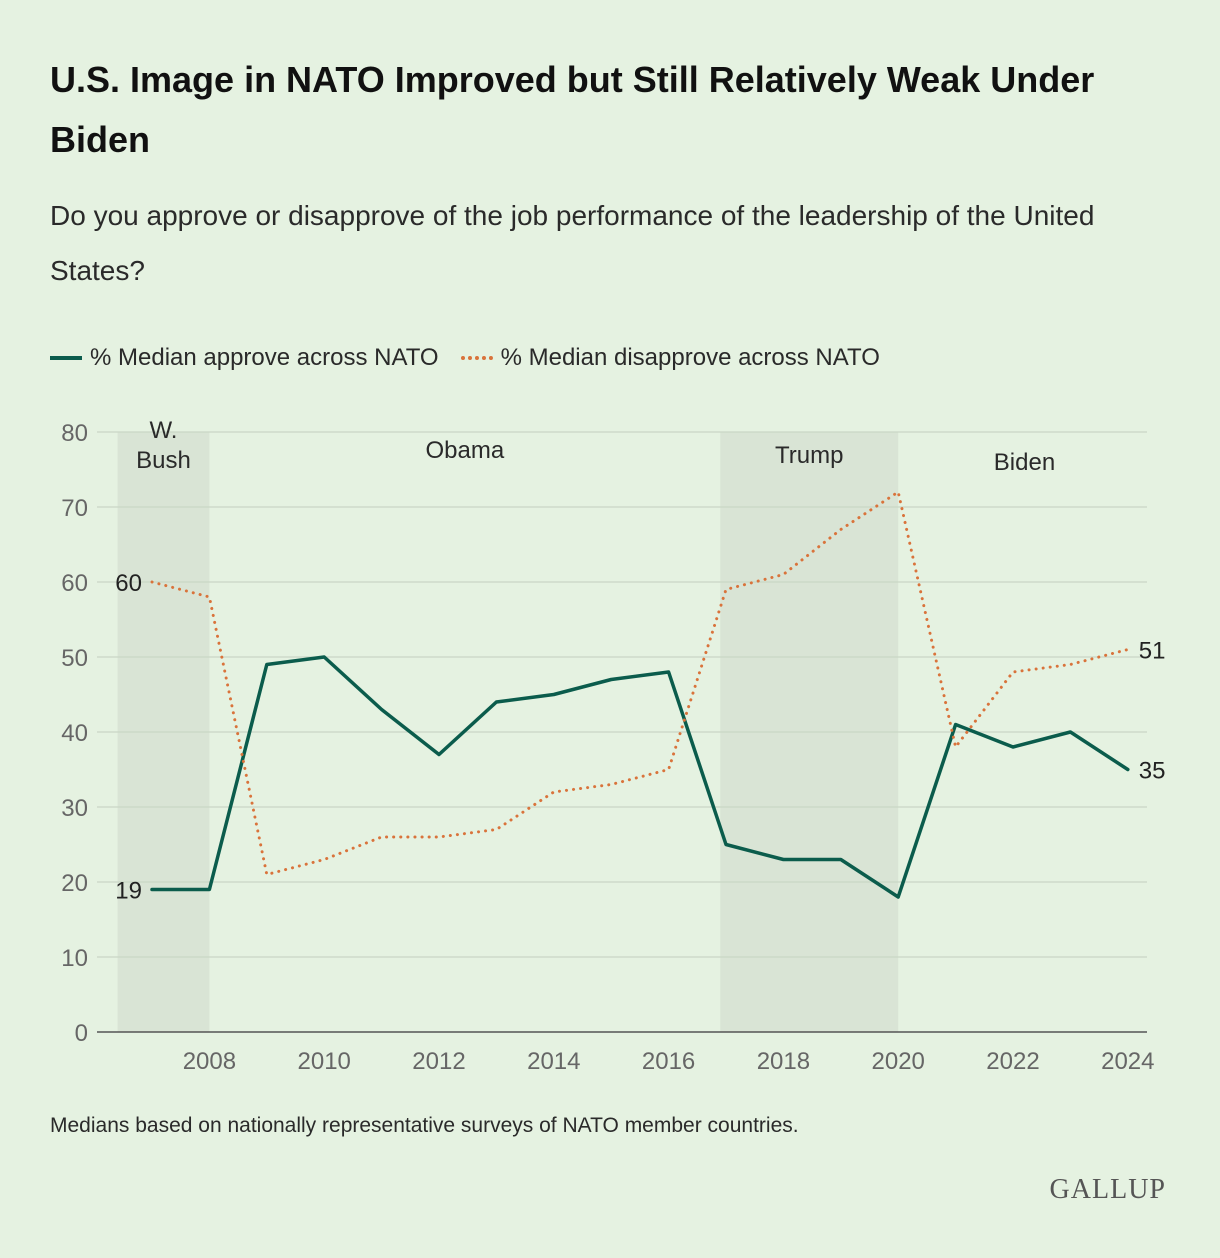 The image size is (1220, 1258). I want to click on data-label: 19, so click(128, 891).